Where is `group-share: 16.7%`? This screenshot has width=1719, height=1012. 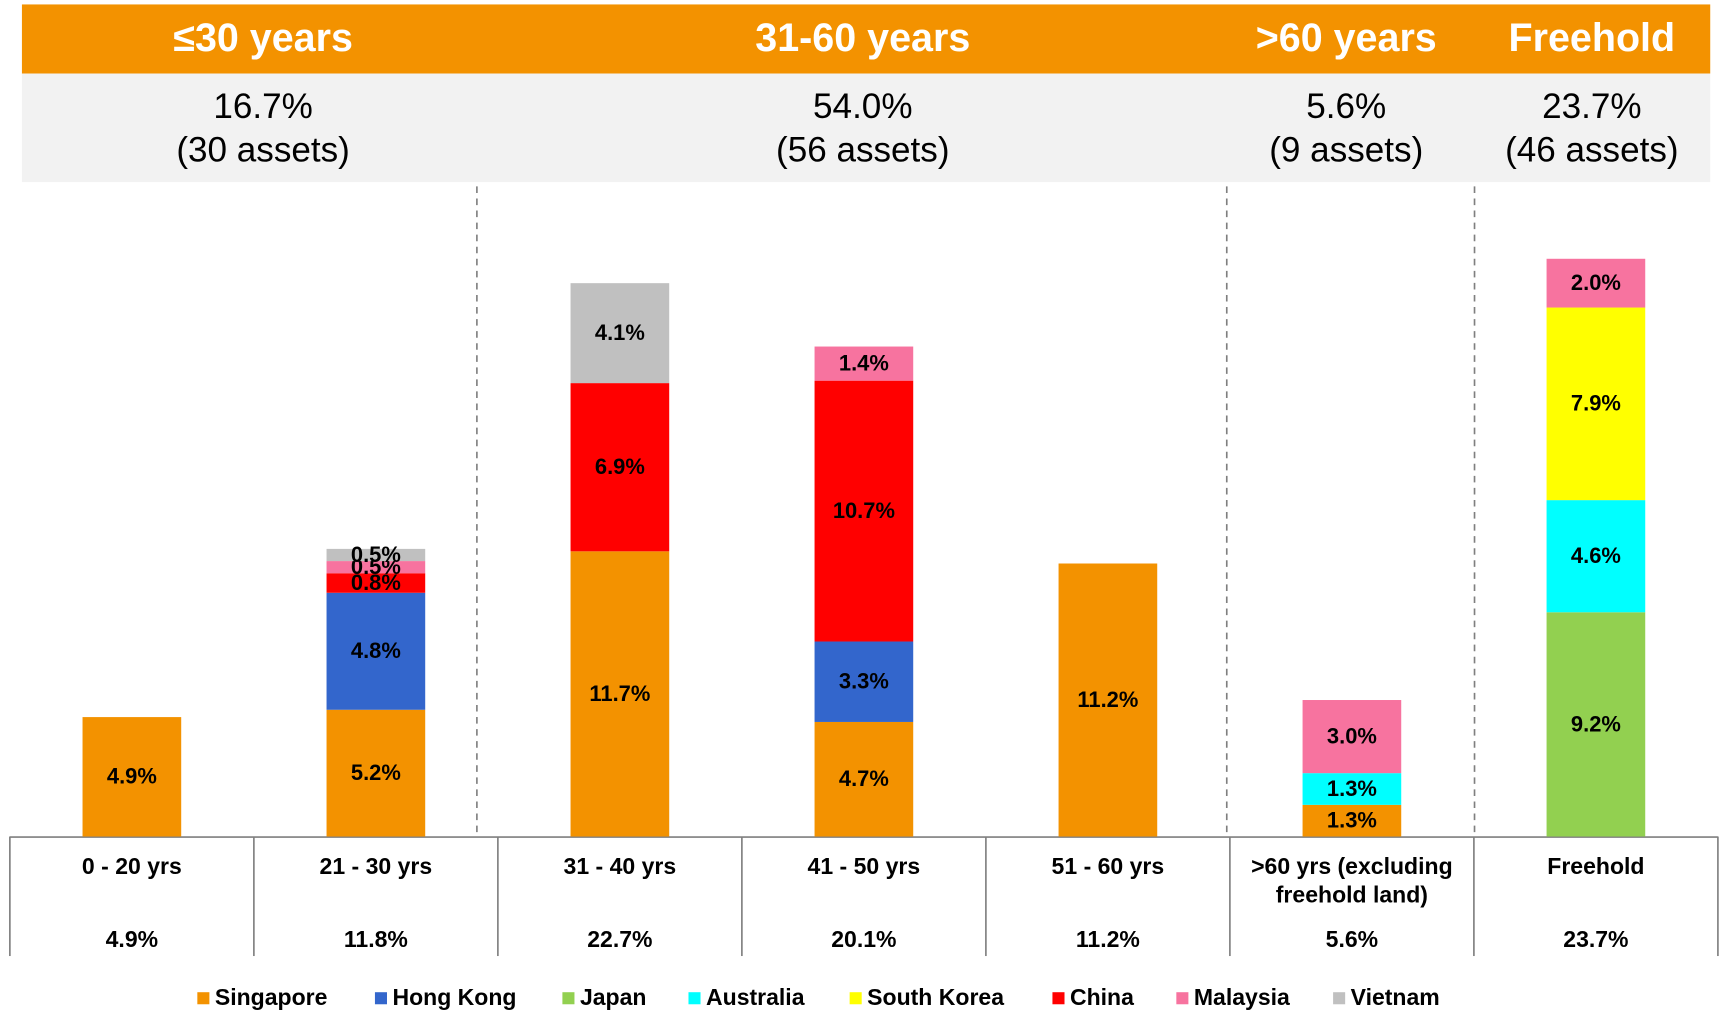 group-share: 16.7% is located at coordinates (262, 106).